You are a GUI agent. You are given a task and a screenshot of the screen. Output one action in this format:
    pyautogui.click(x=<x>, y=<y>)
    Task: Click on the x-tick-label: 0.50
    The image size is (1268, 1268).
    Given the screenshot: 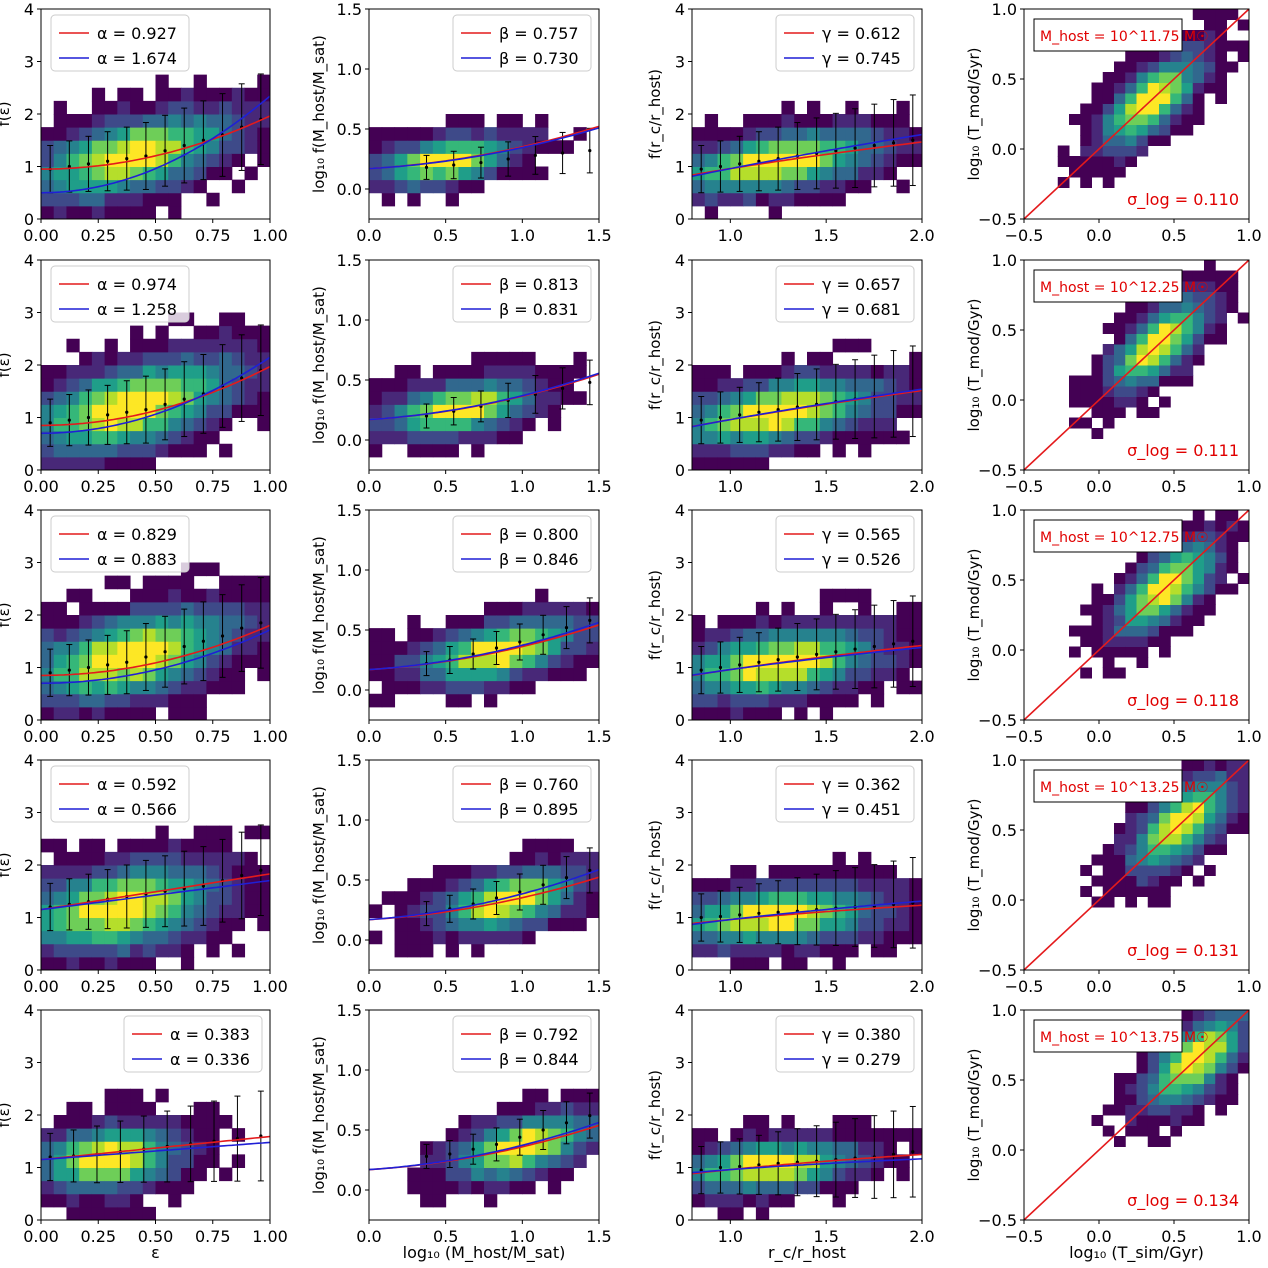 What is the action you would take?
    pyautogui.click(x=156, y=736)
    